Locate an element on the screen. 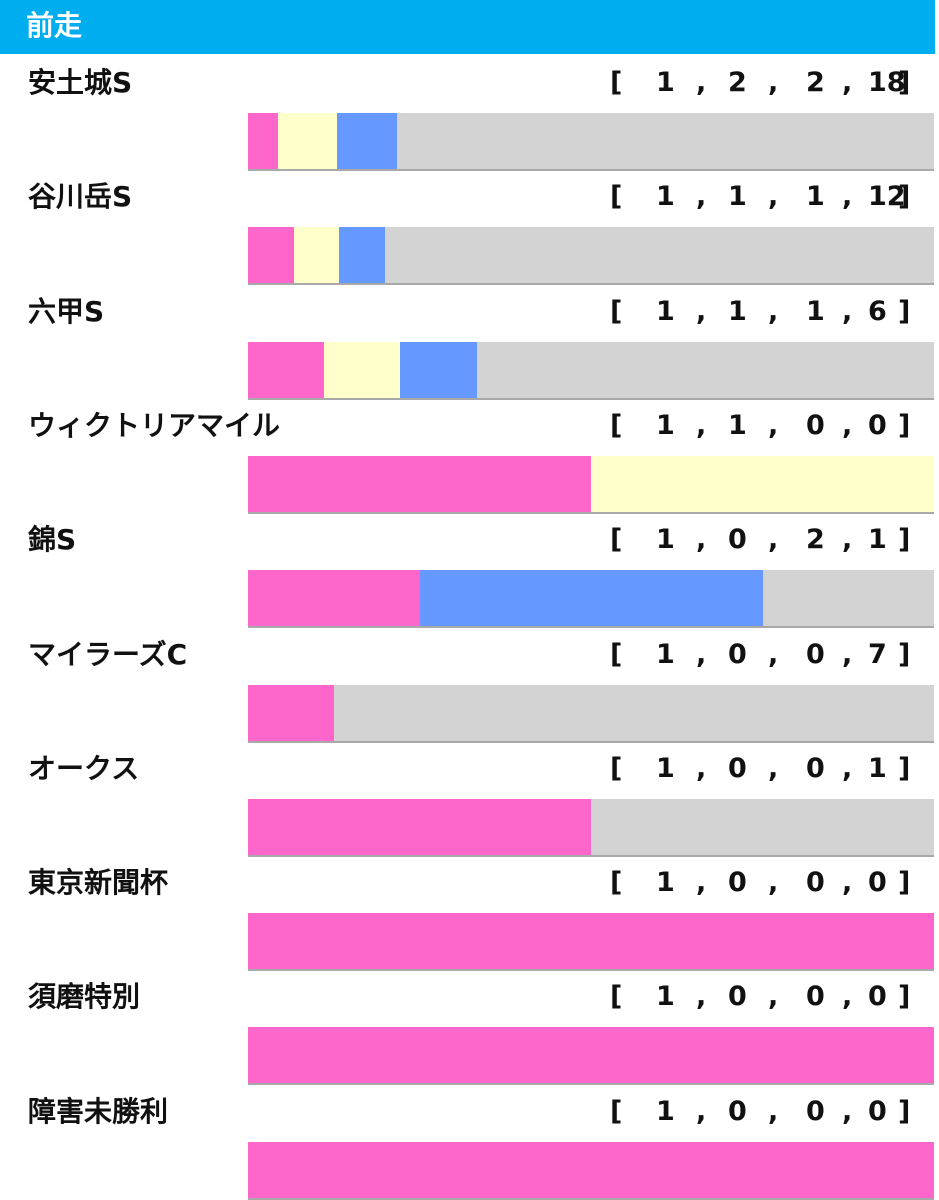  row-record: [1, 0, 2, 1] is located at coordinates (773, 540).